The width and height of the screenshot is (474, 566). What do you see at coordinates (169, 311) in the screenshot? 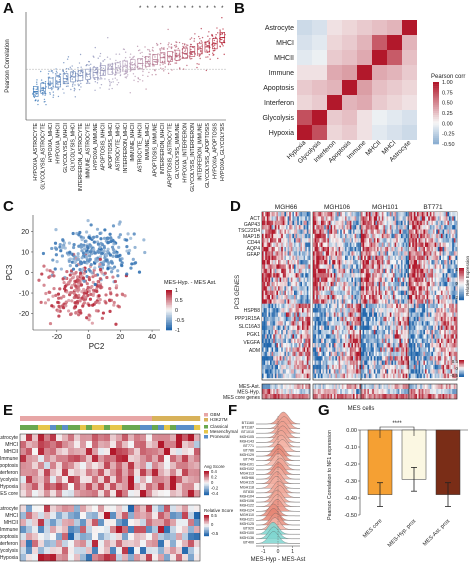
I see `panel-c-colorbar-swatch` at bounding box center [169, 311].